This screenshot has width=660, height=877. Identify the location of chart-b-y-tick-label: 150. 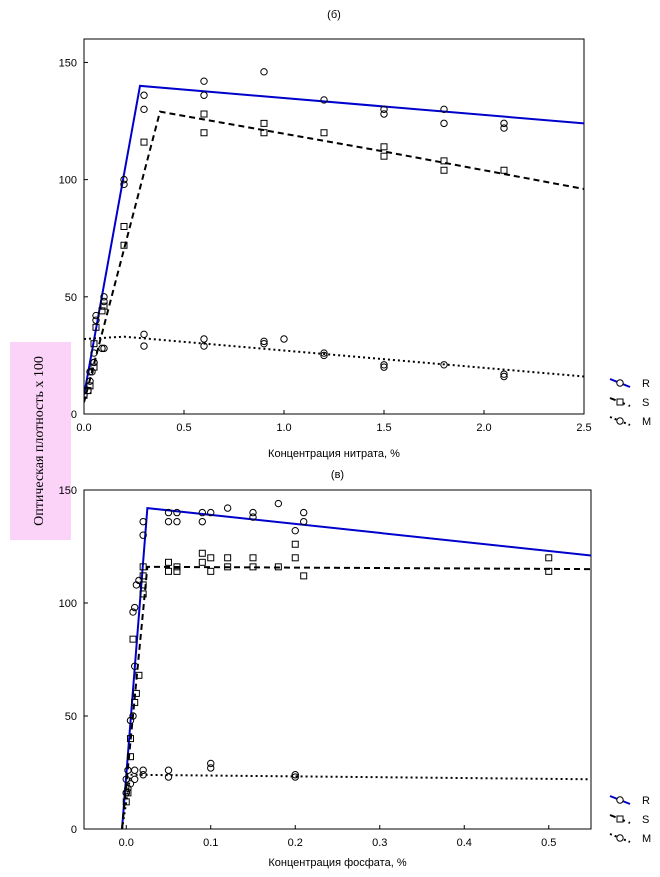
(68, 63).